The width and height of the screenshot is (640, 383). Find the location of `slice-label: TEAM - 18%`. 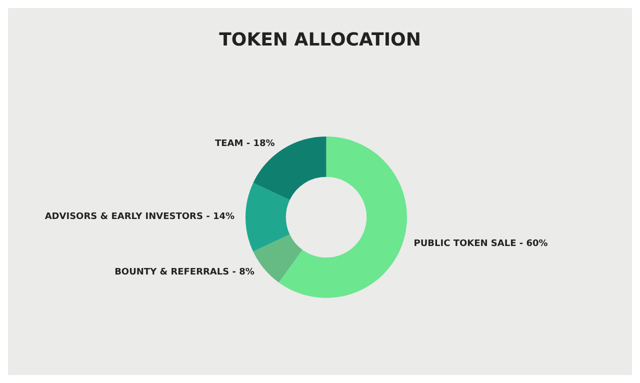

slice-label: TEAM - 18% is located at coordinates (244, 143).